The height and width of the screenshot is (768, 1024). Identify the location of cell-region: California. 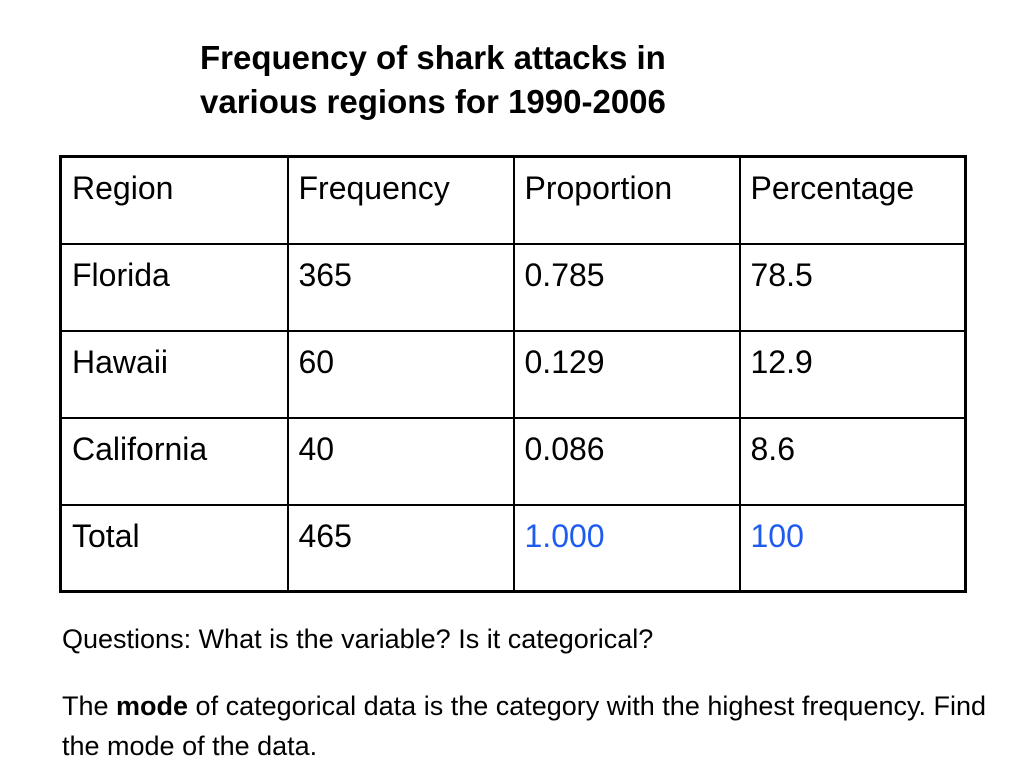
(174, 461).